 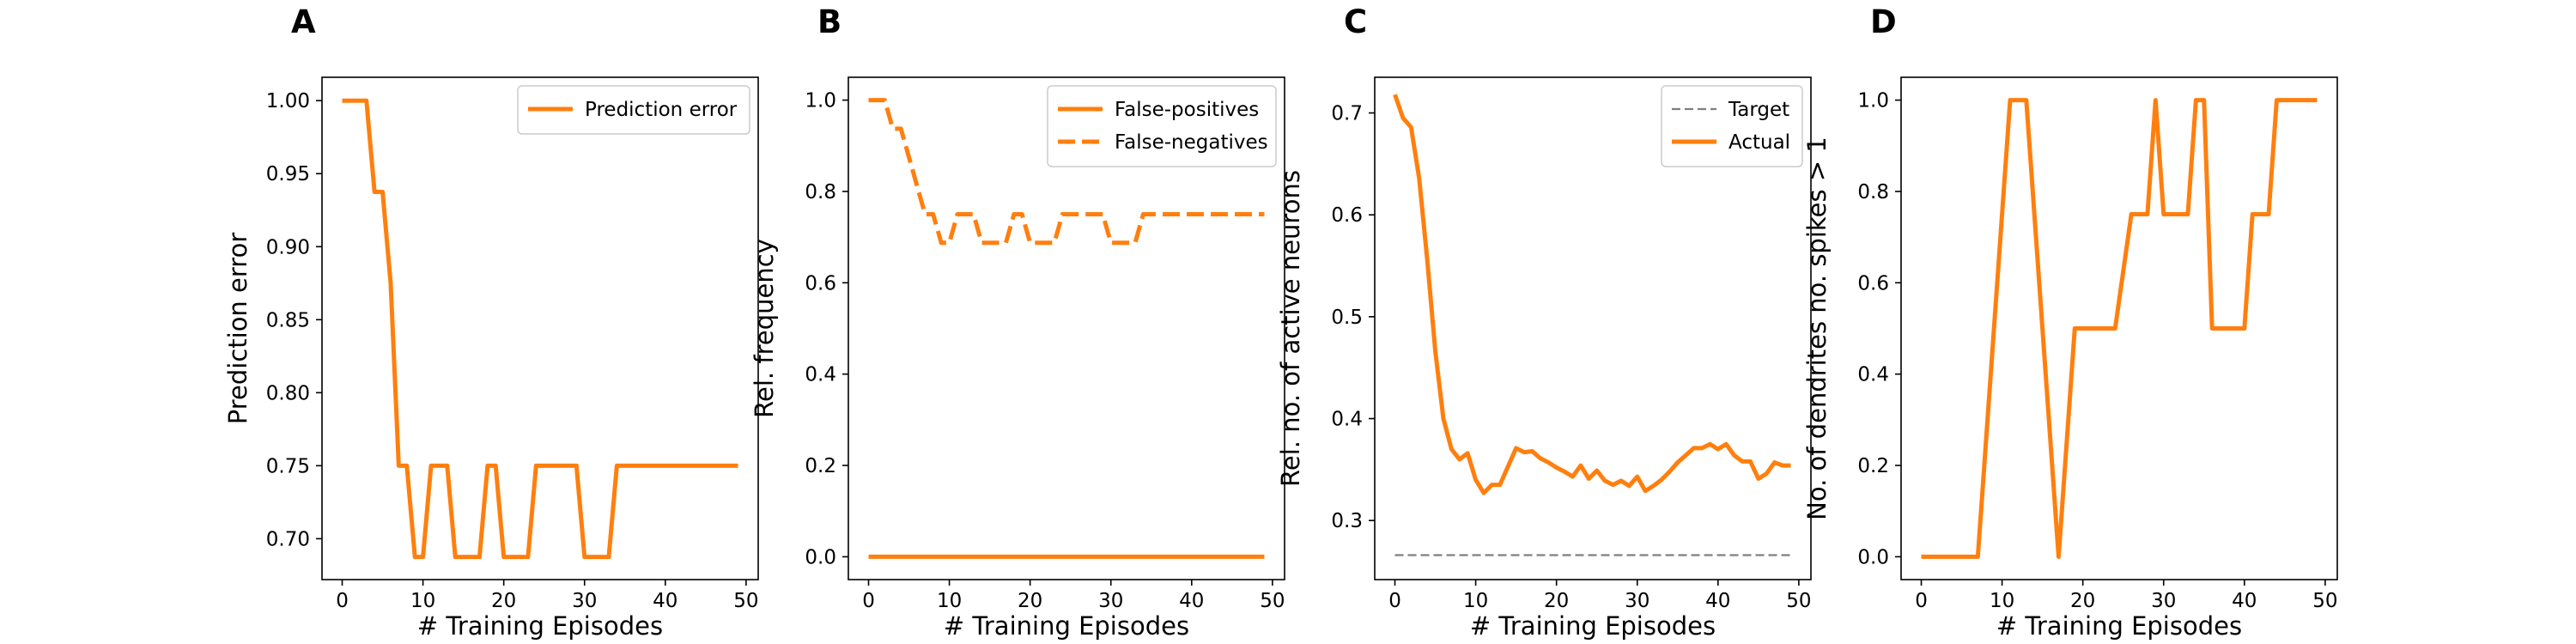 I want to click on series-line-c-actual, so click(x=1592, y=294).